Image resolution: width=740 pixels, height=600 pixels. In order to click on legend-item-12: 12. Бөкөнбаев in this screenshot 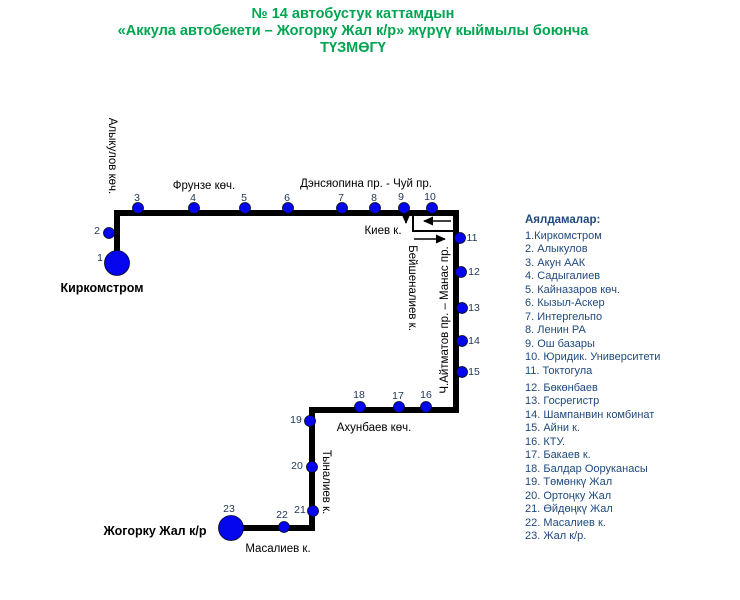, I will do `click(561, 387)`.